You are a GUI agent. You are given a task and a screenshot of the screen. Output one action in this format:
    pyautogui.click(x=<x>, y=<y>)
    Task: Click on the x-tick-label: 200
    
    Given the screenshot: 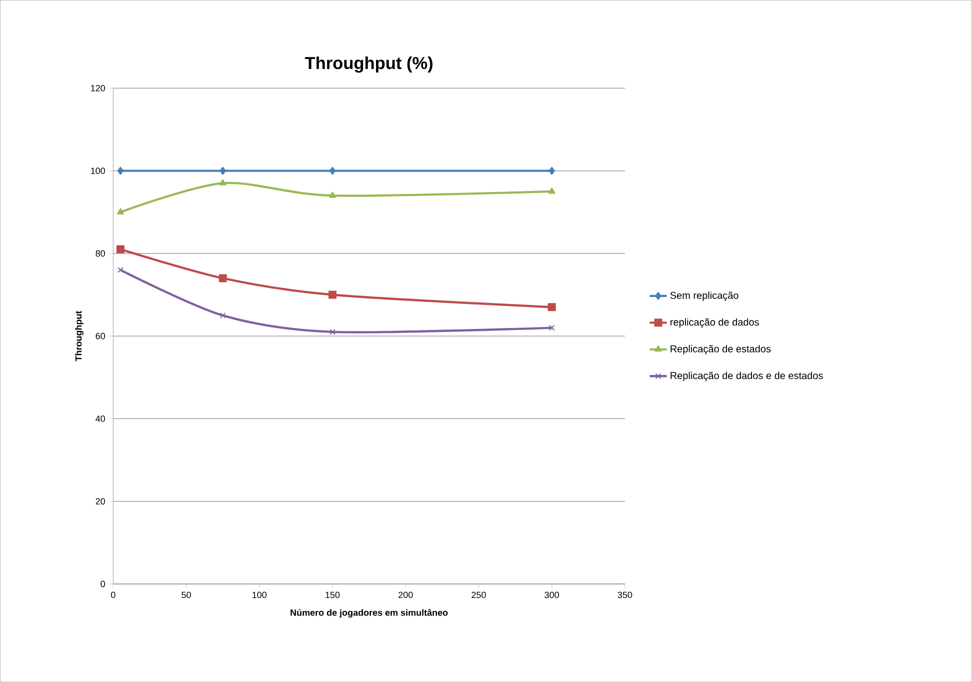 What is the action you would take?
    pyautogui.click(x=405, y=595)
    